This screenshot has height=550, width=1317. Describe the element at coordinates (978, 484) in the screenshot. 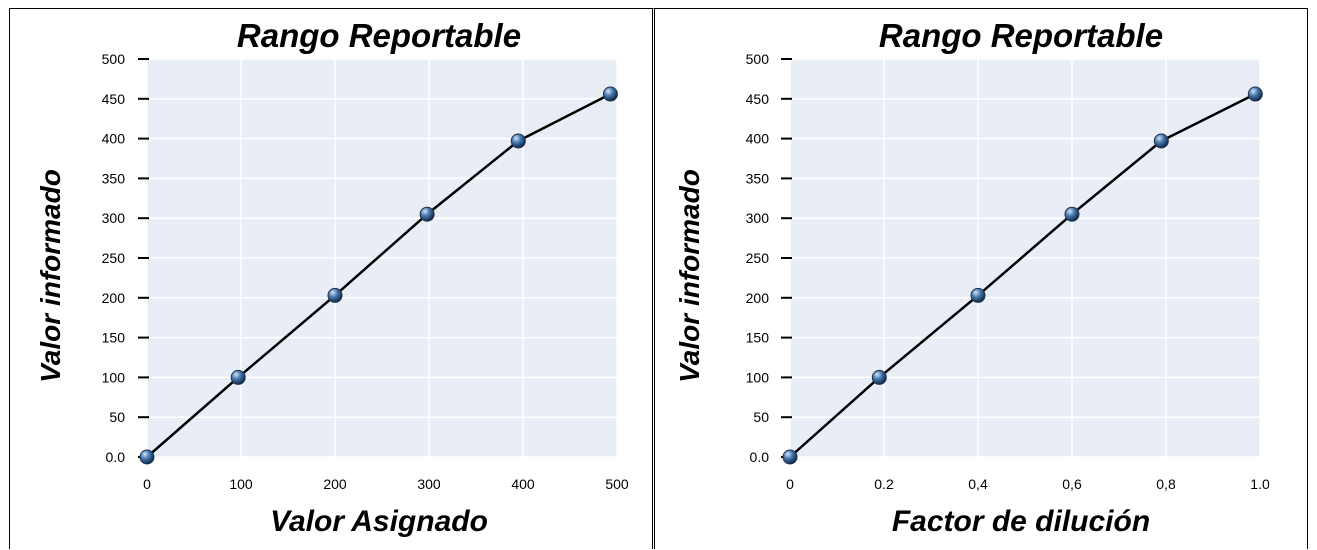

I see `x-tick-label: 0,4` at that location.